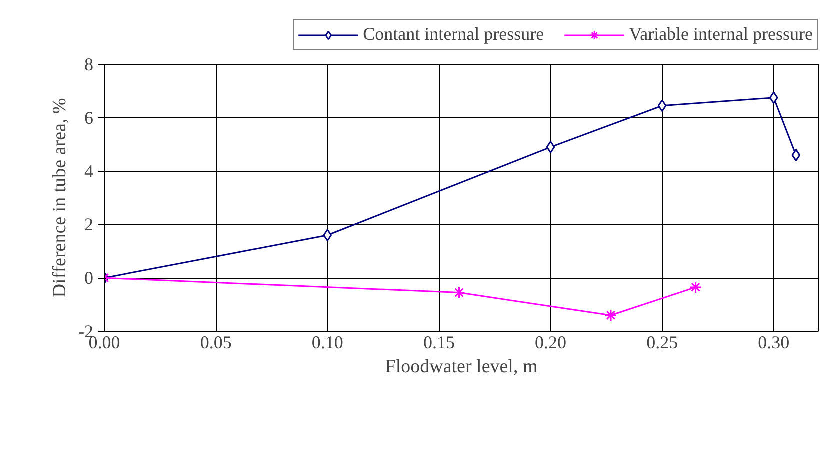 This screenshot has width=838, height=474. Describe the element at coordinates (216, 342) in the screenshot. I see `x-tick-label: 0.05` at that location.